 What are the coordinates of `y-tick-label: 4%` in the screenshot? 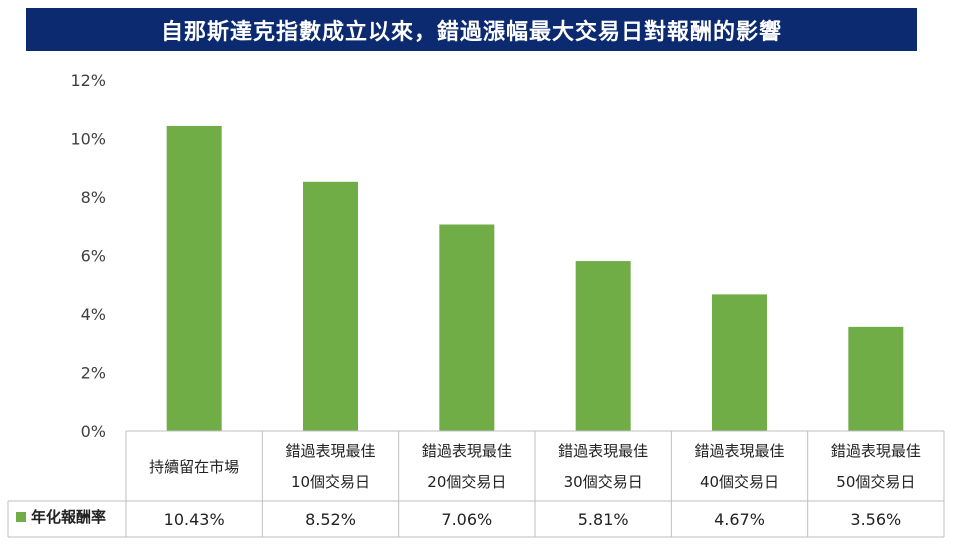 It's located at (93, 314).